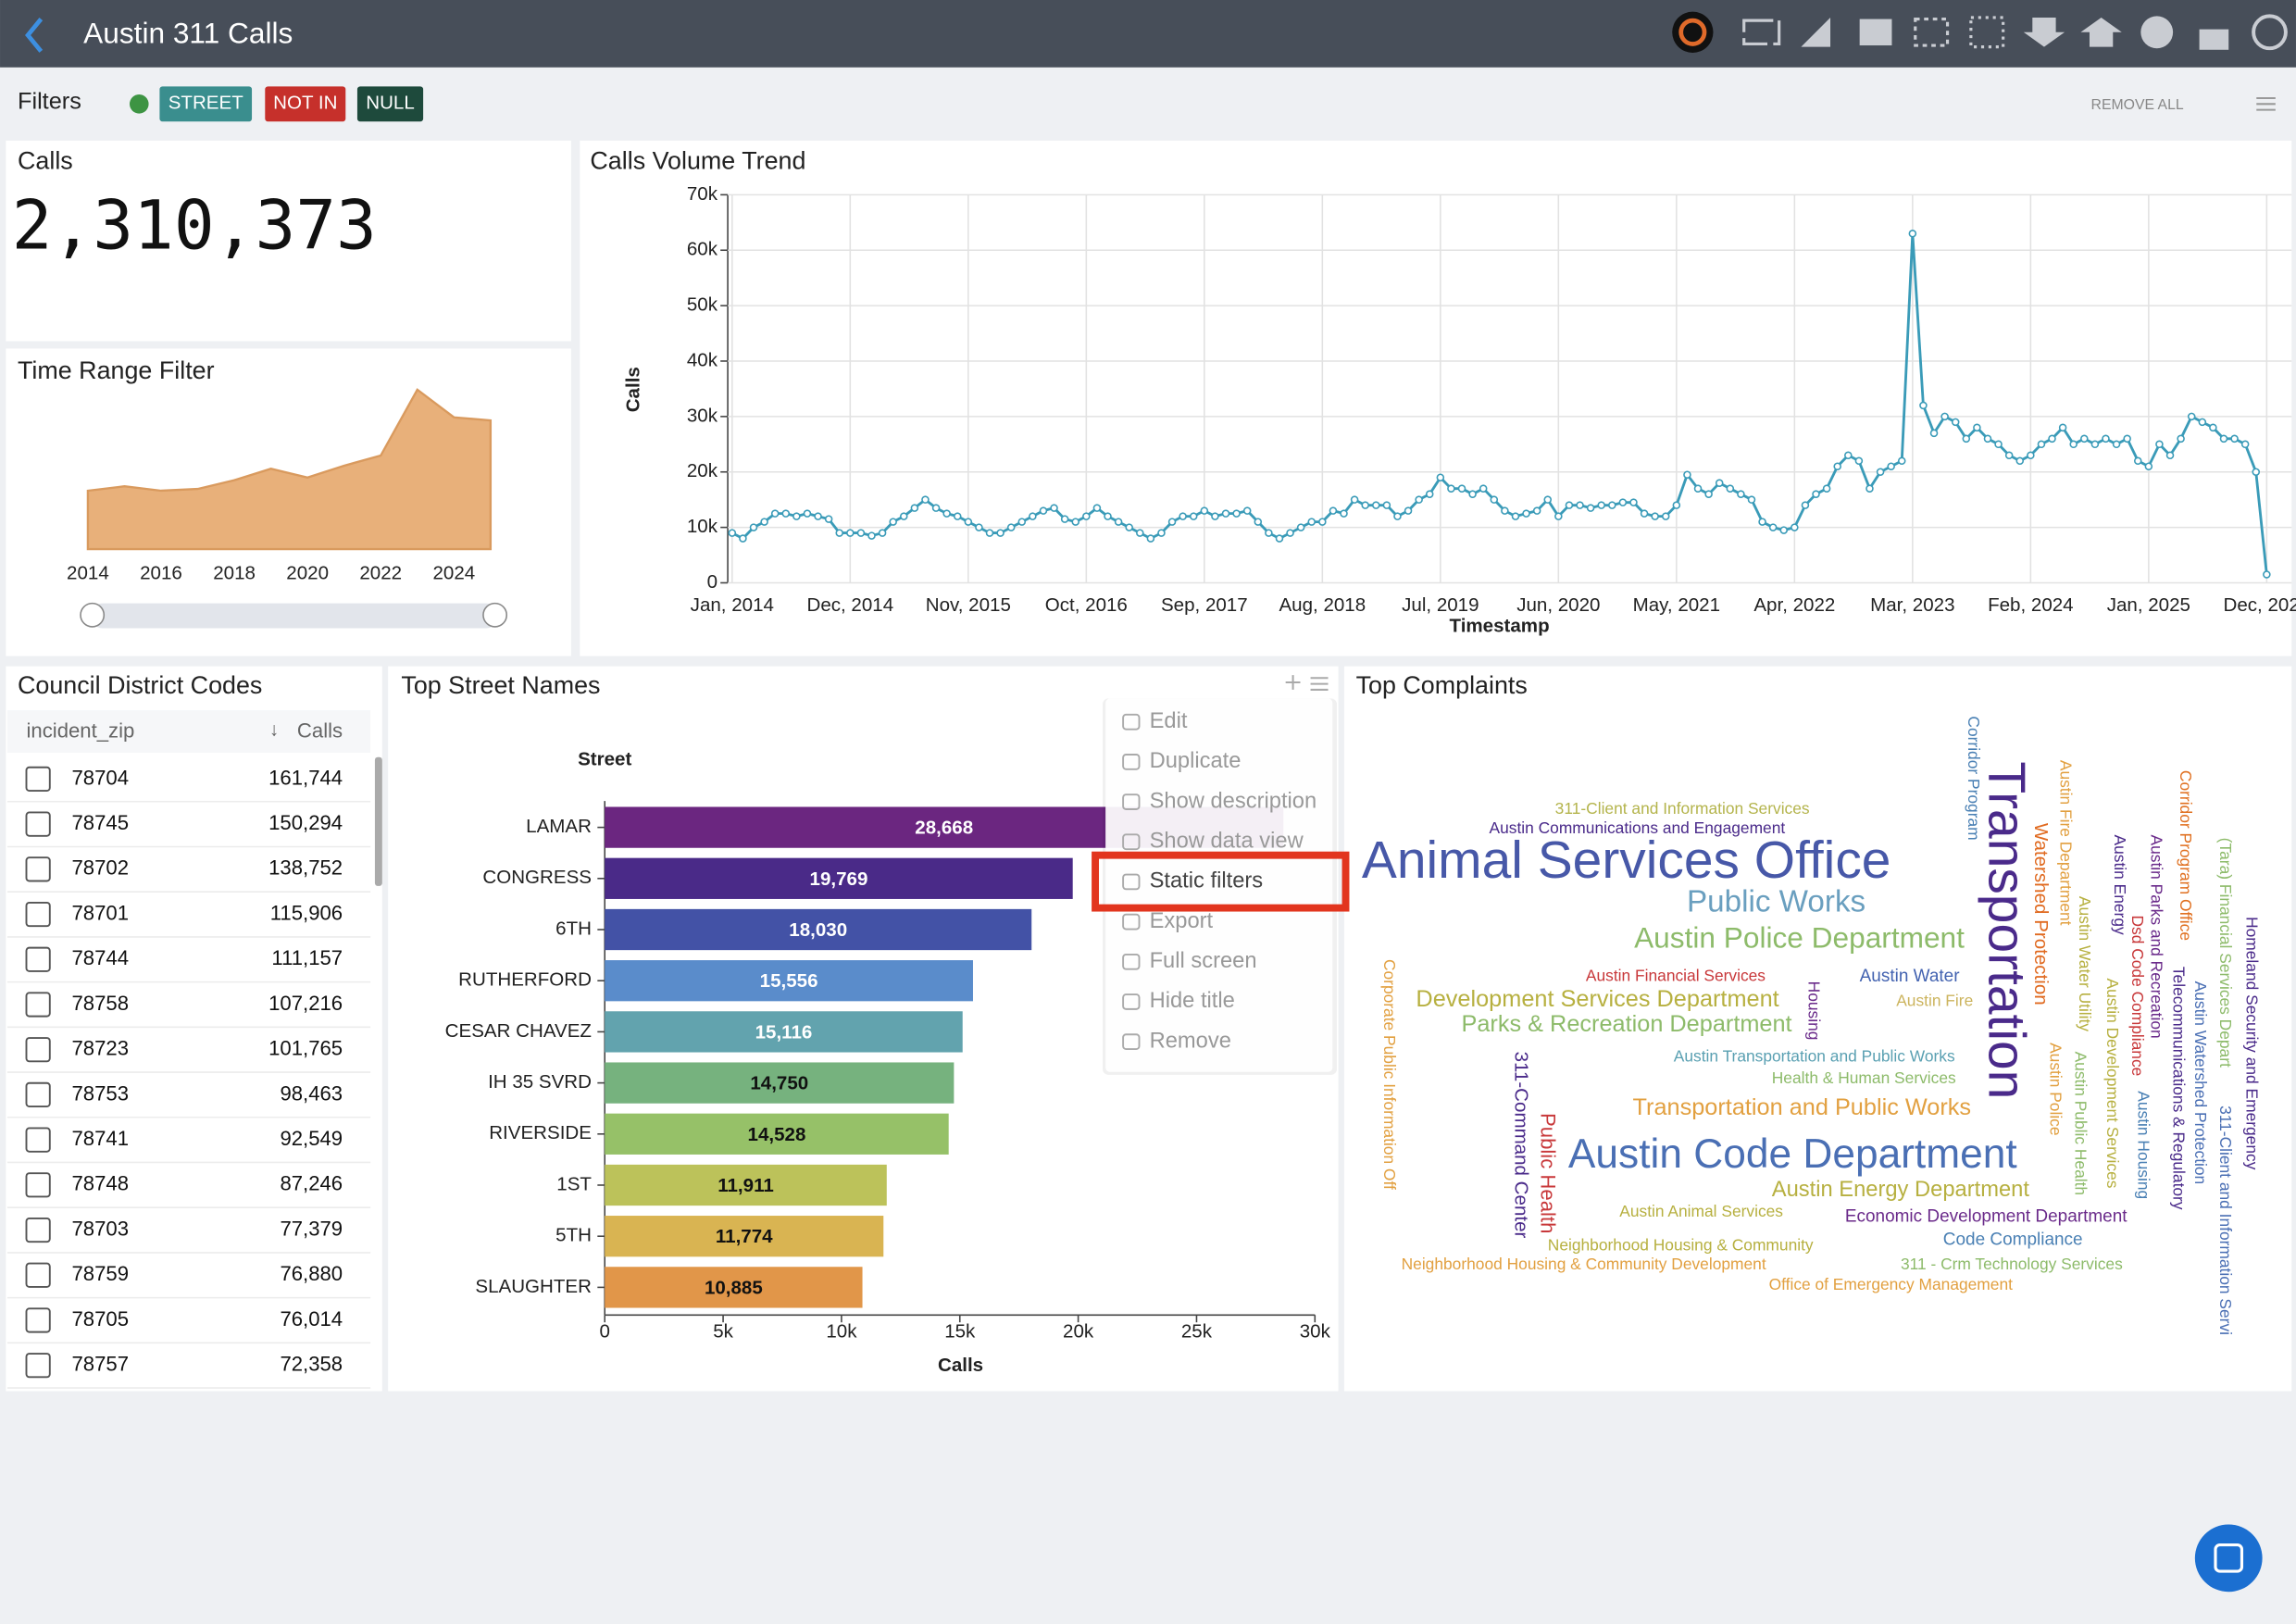  I want to click on word: Austin Fire, so click(1934, 1000).